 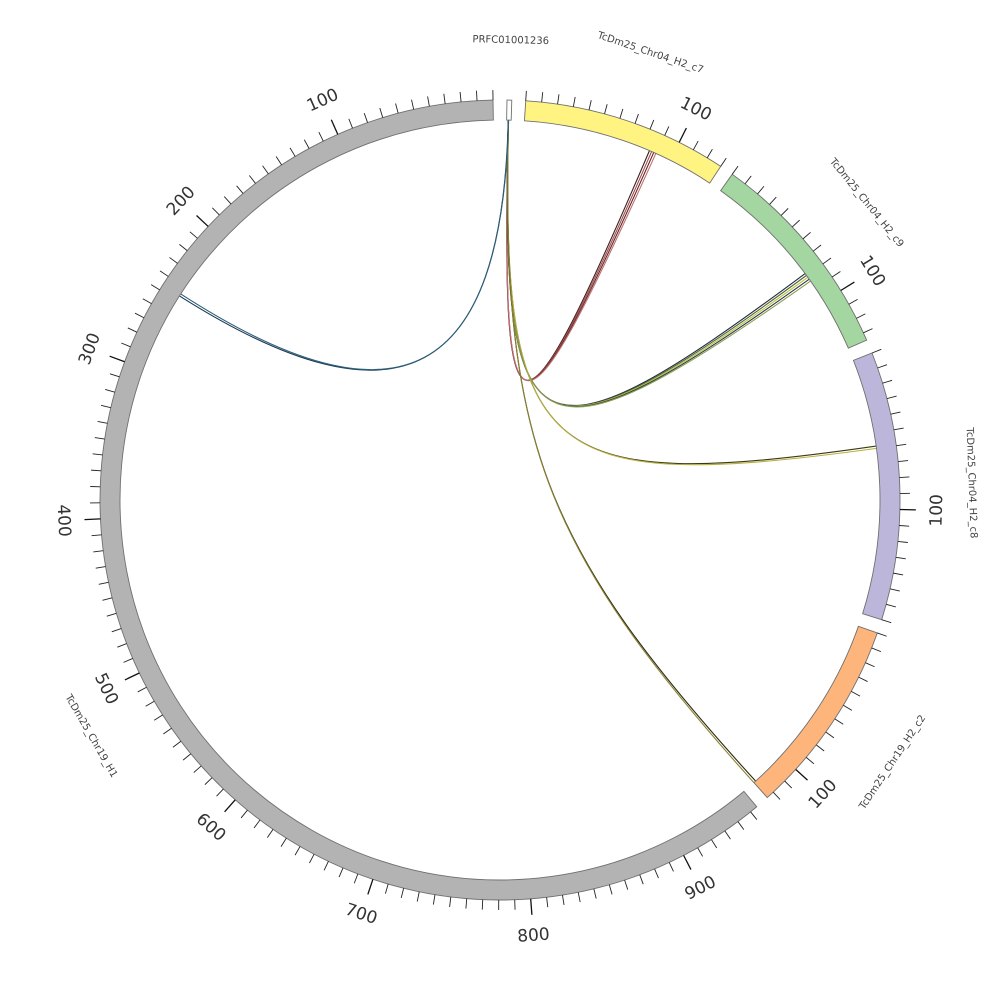 What do you see at coordinates (865, 203) in the screenshot?
I see `segment-label-c9: TcDm25_Chr04_H2_c9` at bounding box center [865, 203].